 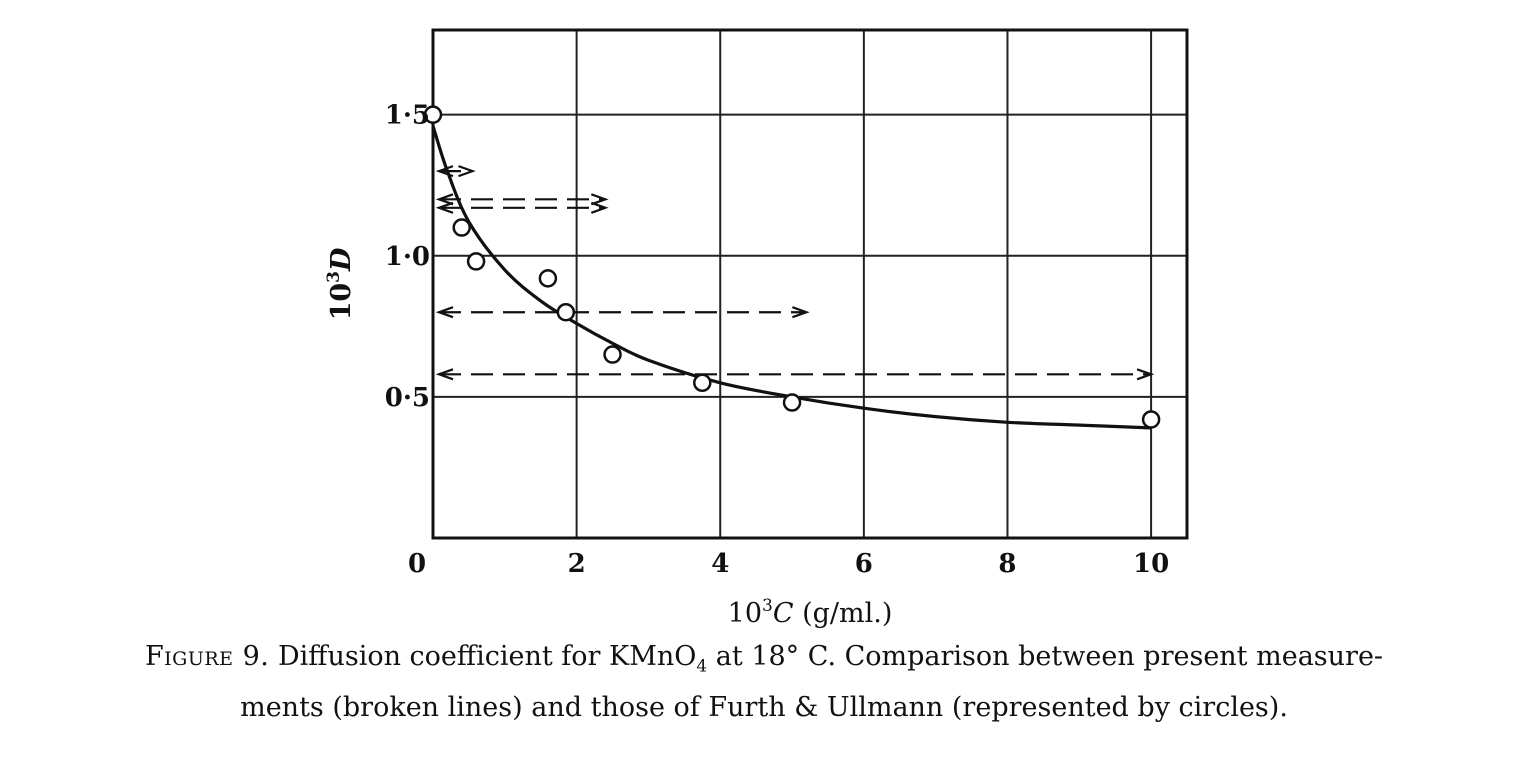 I want to click on y-axis-title-exp: 3, so click(x=334, y=277).